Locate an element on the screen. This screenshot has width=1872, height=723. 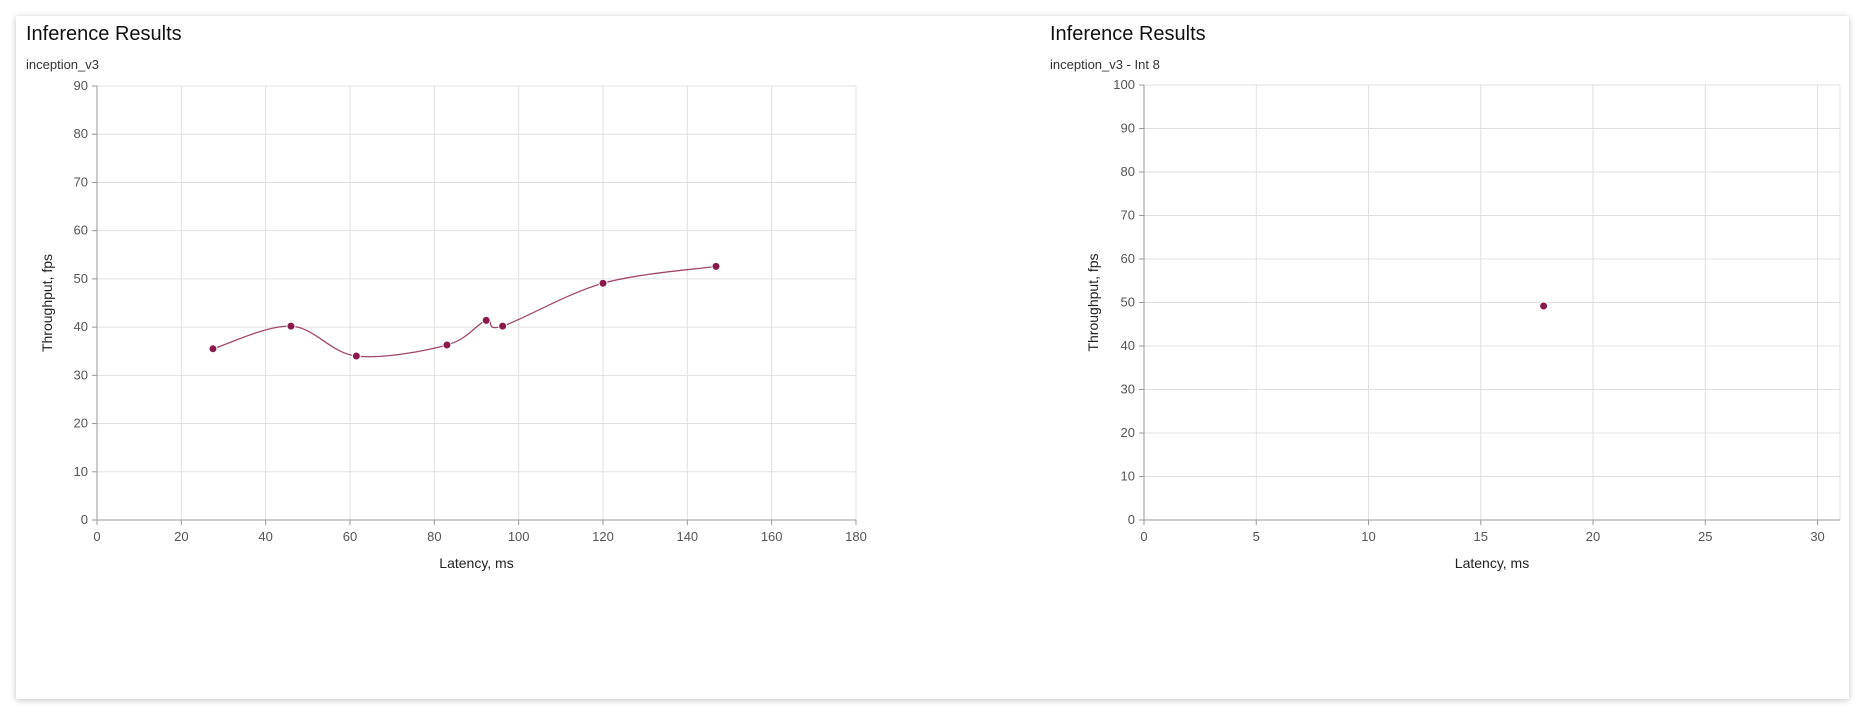
x-tick-label: 160 is located at coordinates (772, 536).